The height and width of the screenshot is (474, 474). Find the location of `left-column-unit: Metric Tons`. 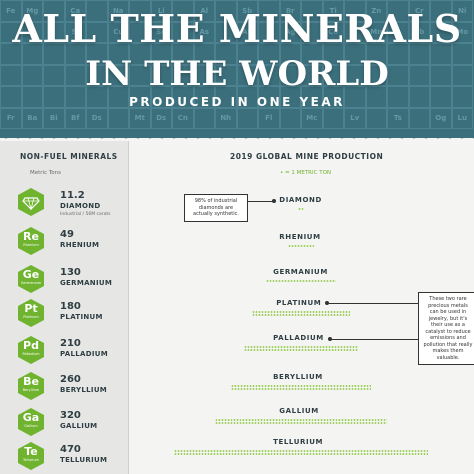

left-column-unit: Metric Tons is located at coordinates (45, 173).